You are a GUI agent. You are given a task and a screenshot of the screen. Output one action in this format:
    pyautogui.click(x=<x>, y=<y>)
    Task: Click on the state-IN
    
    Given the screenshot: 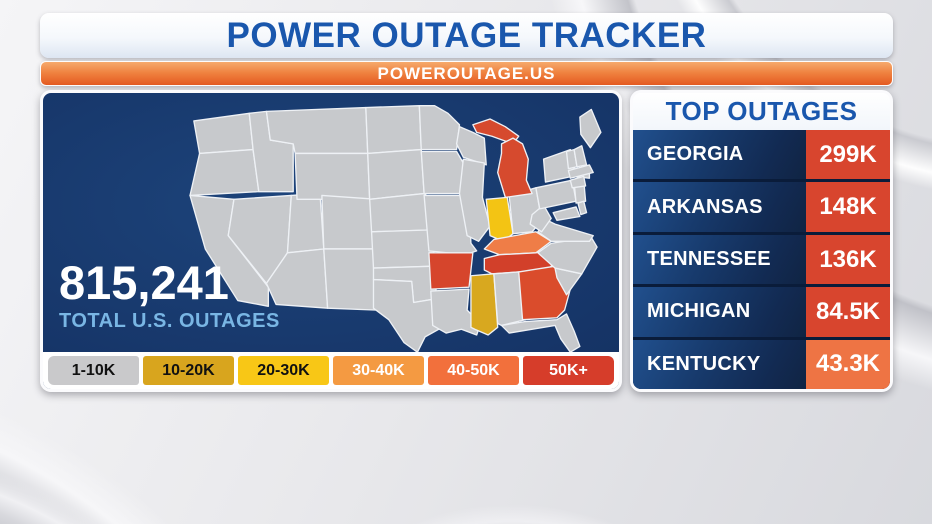 What is the action you would take?
    pyautogui.click(x=499, y=219)
    